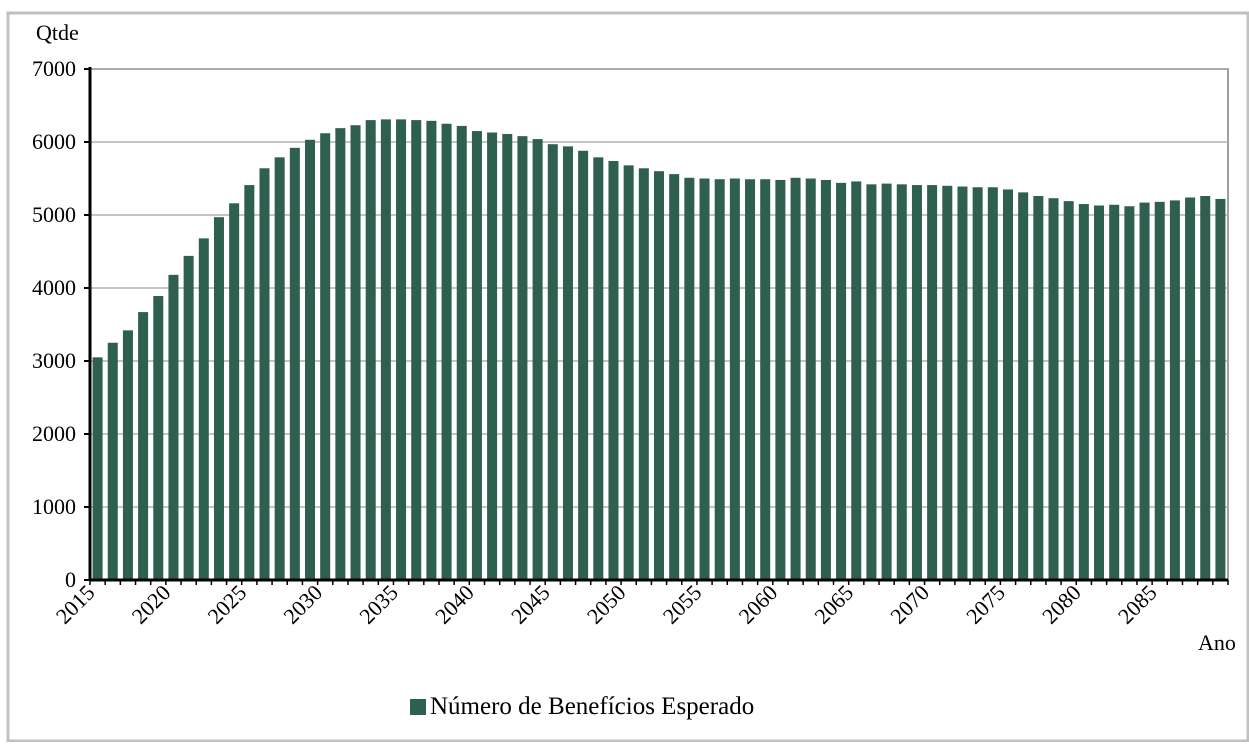 This screenshot has width=1249, height=747. What do you see at coordinates (54, 433) in the screenshot?
I see `y-tick-label: 2000` at bounding box center [54, 433].